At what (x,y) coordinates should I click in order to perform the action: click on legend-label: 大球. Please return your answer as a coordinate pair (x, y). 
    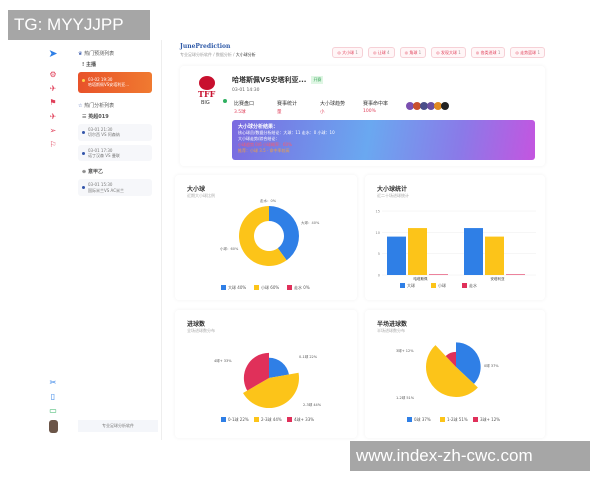
    Looking at the image, I should click on (411, 285).